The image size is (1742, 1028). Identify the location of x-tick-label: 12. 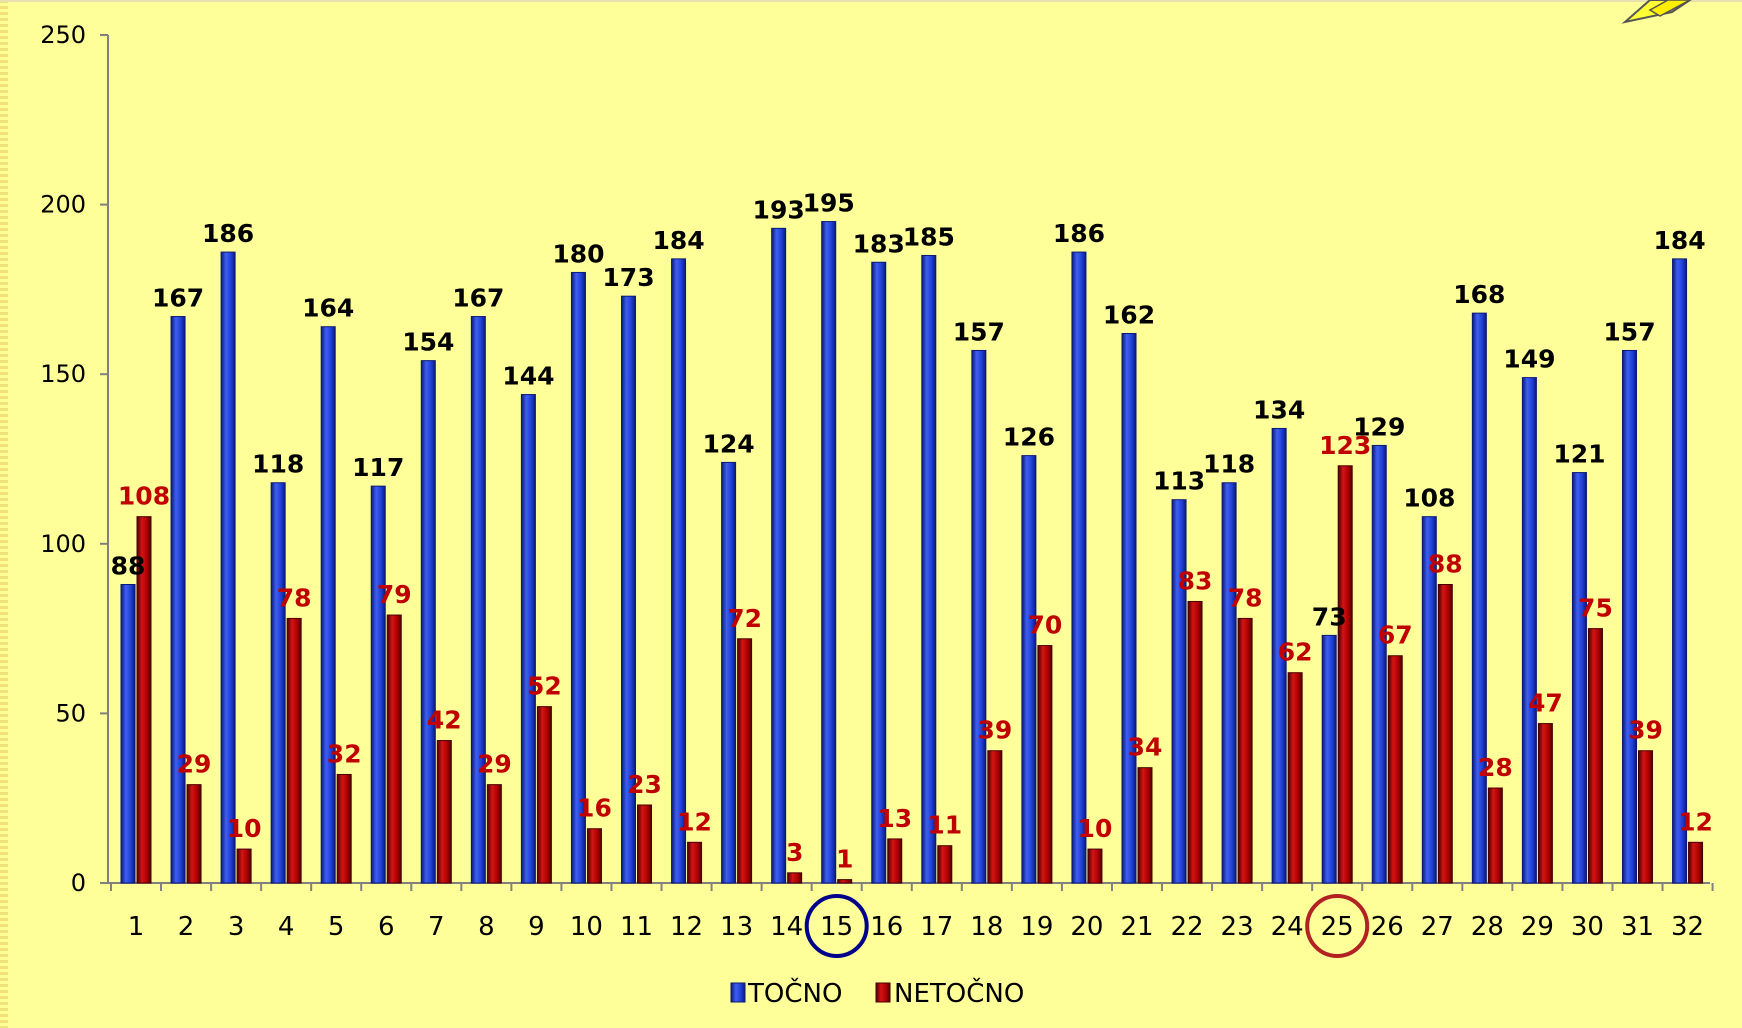
(686, 927).